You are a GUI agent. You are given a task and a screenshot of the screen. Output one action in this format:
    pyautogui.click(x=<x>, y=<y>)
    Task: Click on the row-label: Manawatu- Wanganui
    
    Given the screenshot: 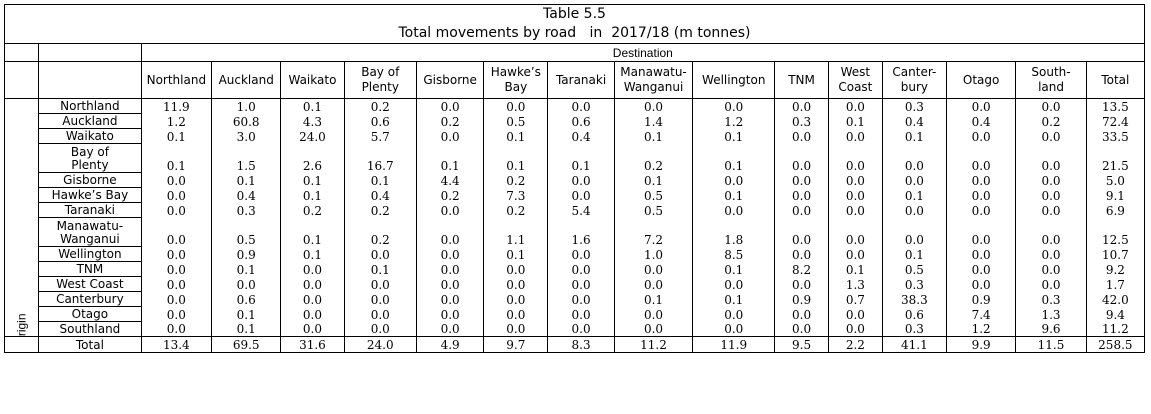 What is the action you would take?
    pyautogui.click(x=90, y=232)
    